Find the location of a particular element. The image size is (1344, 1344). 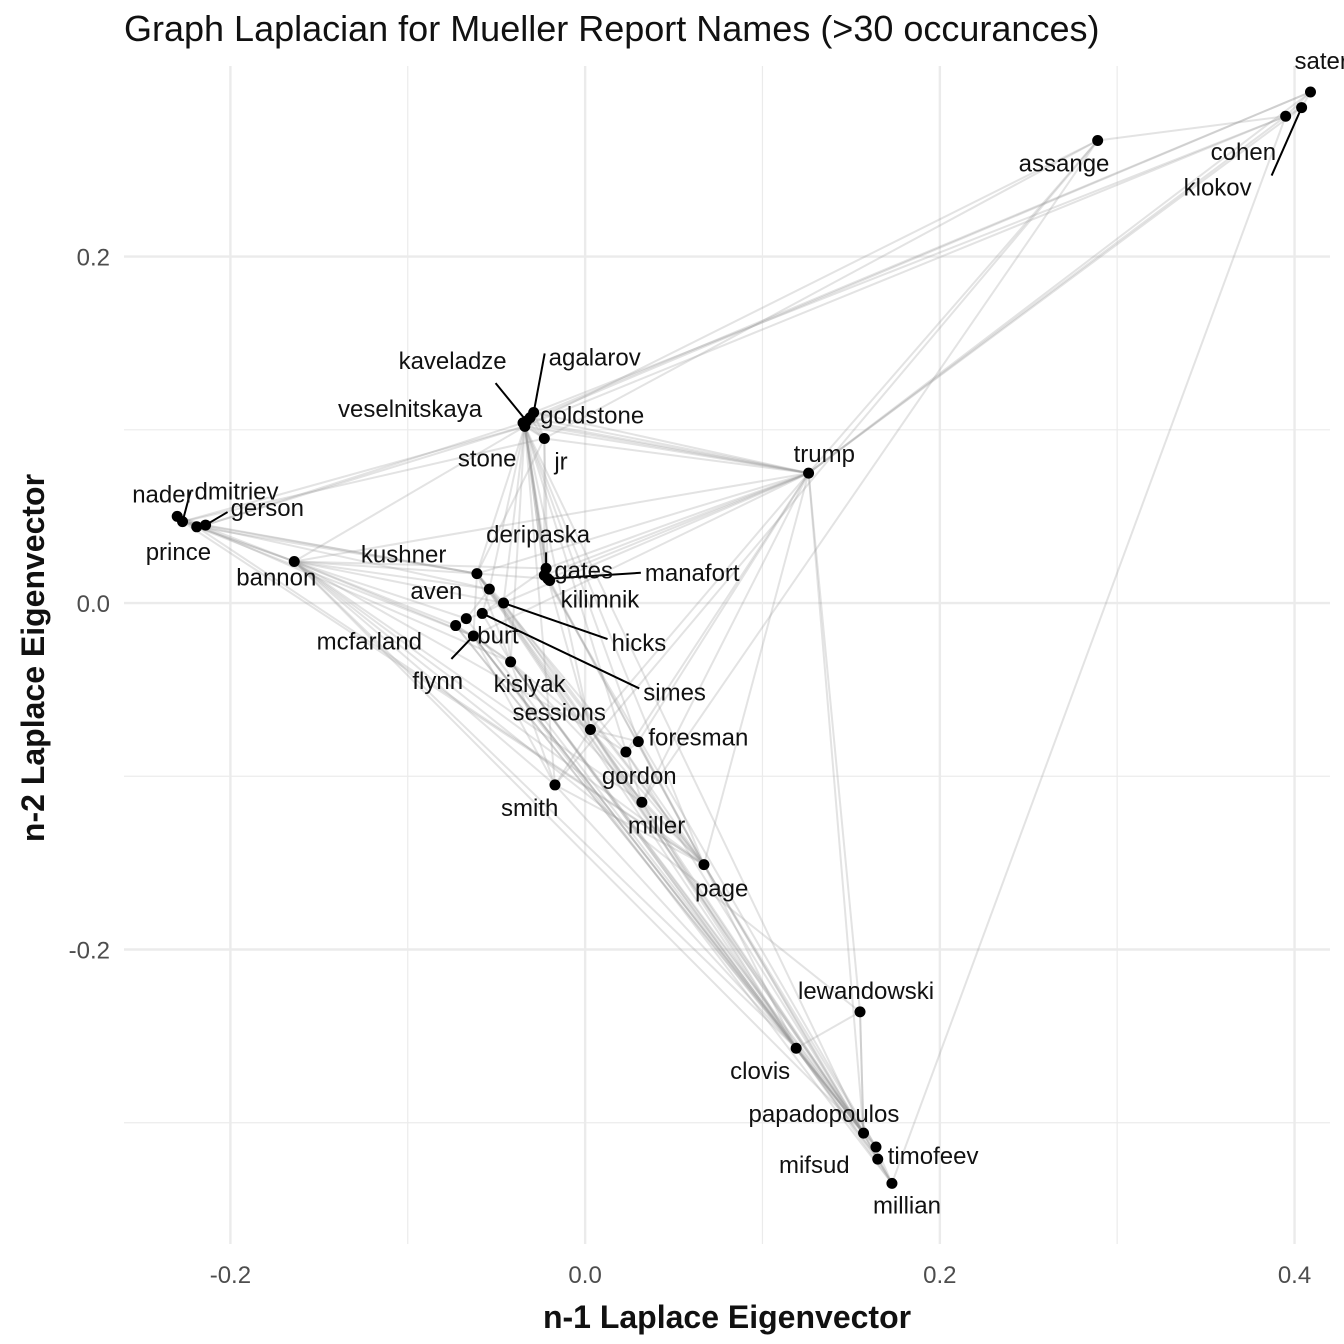

point-sessions is located at coordinates (590, 729).